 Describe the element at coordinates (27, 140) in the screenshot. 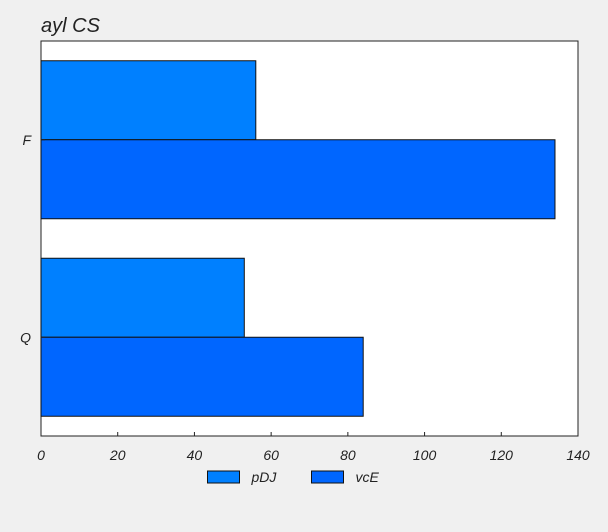

I see `y-tick-label-F: F` at that location.